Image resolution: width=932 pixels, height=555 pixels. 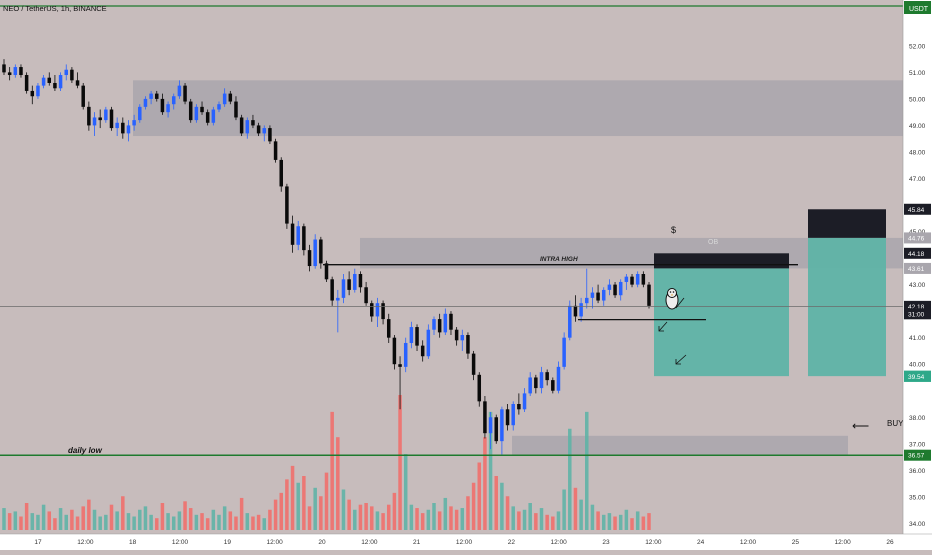 What do you see at coordinates (917, 418) in the screenshot?
I see `price-tick-label: 38.00` at bounding box center [917, 418].